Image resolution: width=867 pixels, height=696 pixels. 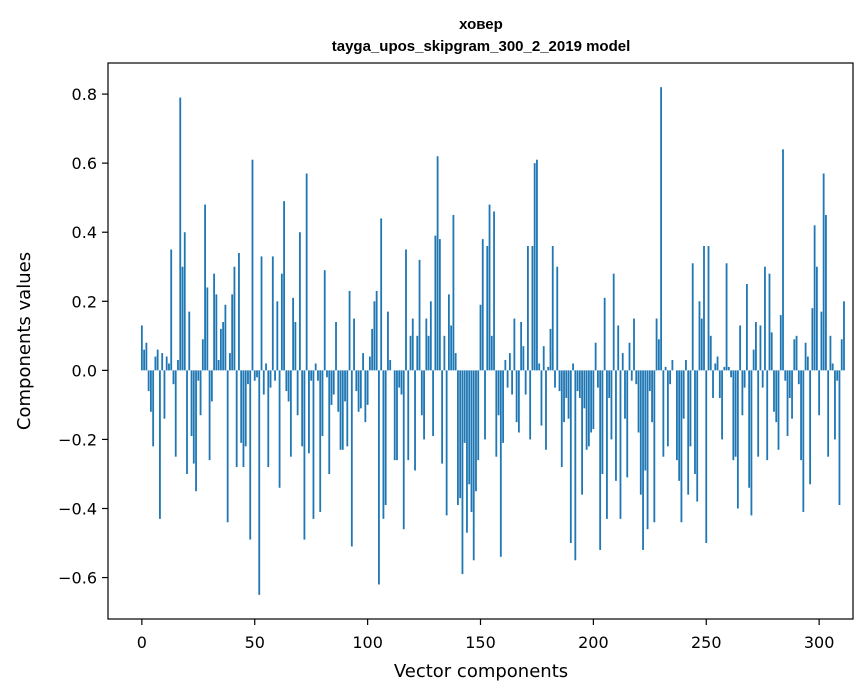 What do you see at coordinates (485, 635) in the screenshot?
I see `x-axis: 0 50 100 150 200 250 300` at bounding box center [485, 635].